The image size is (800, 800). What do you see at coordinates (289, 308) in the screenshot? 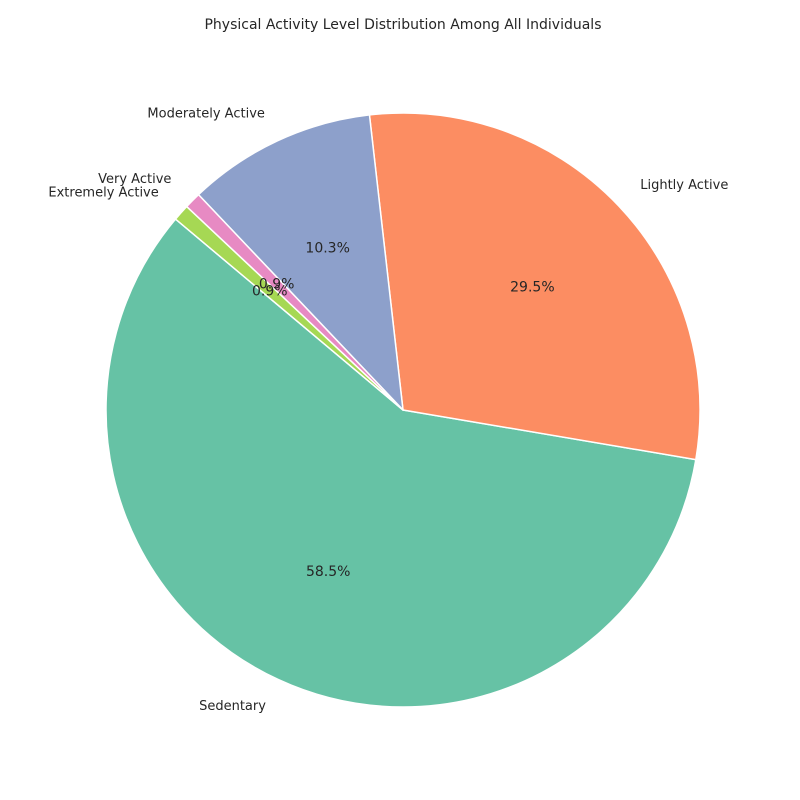
I see `slice-extremely-active` at bounding box center [289, 308].